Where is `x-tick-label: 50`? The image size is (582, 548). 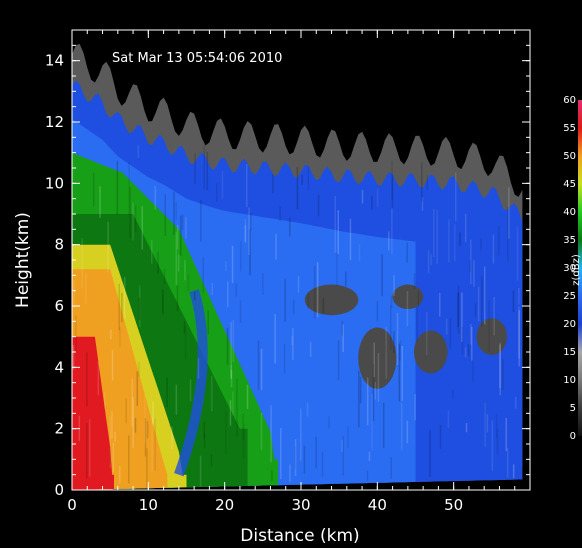
x-tick-label: 50 is located at coordinates (453, 505).